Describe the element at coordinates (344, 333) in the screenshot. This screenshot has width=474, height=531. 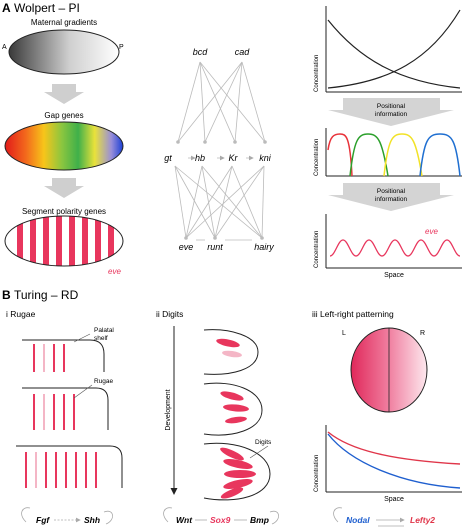
I see `left-label: L` at that location.